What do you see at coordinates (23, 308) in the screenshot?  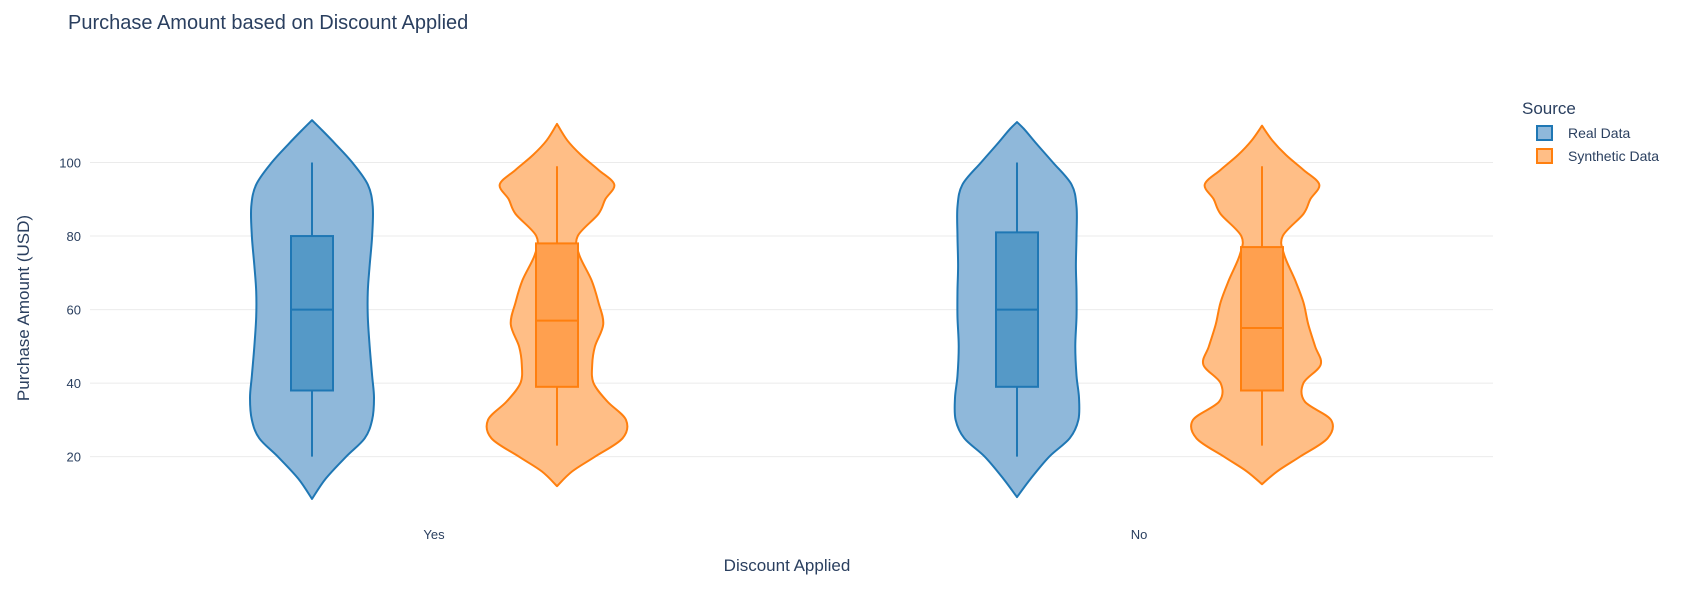 I see `y-axis-title: Purchase Amount (USD)` at bounding box center [23, 308].